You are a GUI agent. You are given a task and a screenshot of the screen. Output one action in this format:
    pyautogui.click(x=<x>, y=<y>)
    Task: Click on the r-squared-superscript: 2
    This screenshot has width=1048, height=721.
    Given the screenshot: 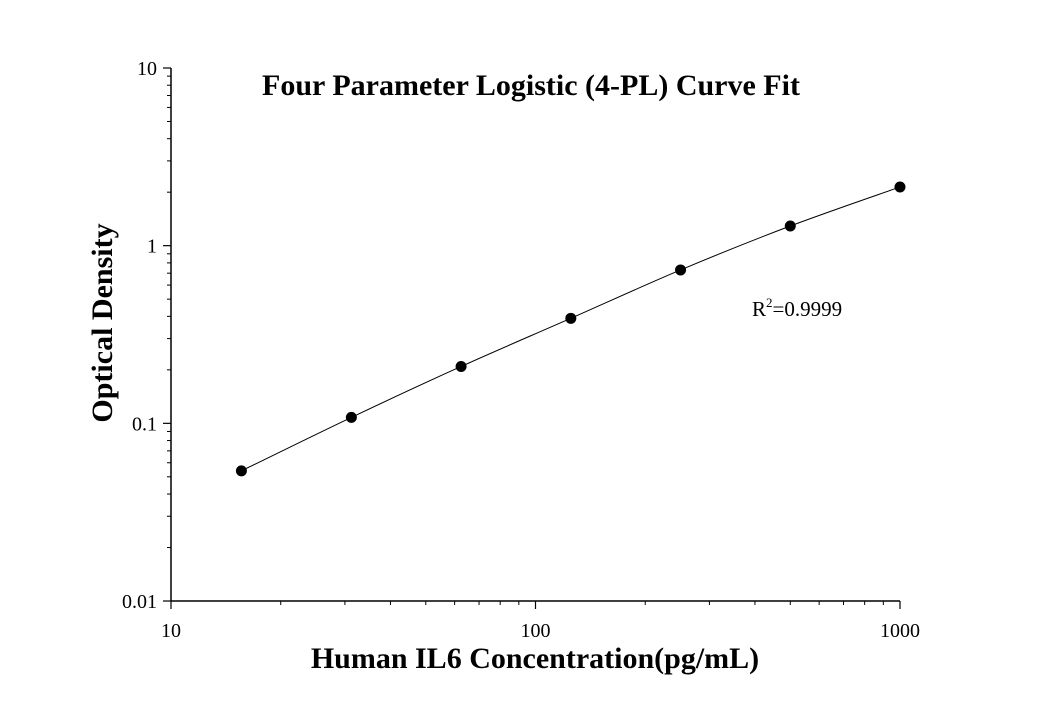 What is the action you would take?
    pyautogui.click(x=769, y=302)
    